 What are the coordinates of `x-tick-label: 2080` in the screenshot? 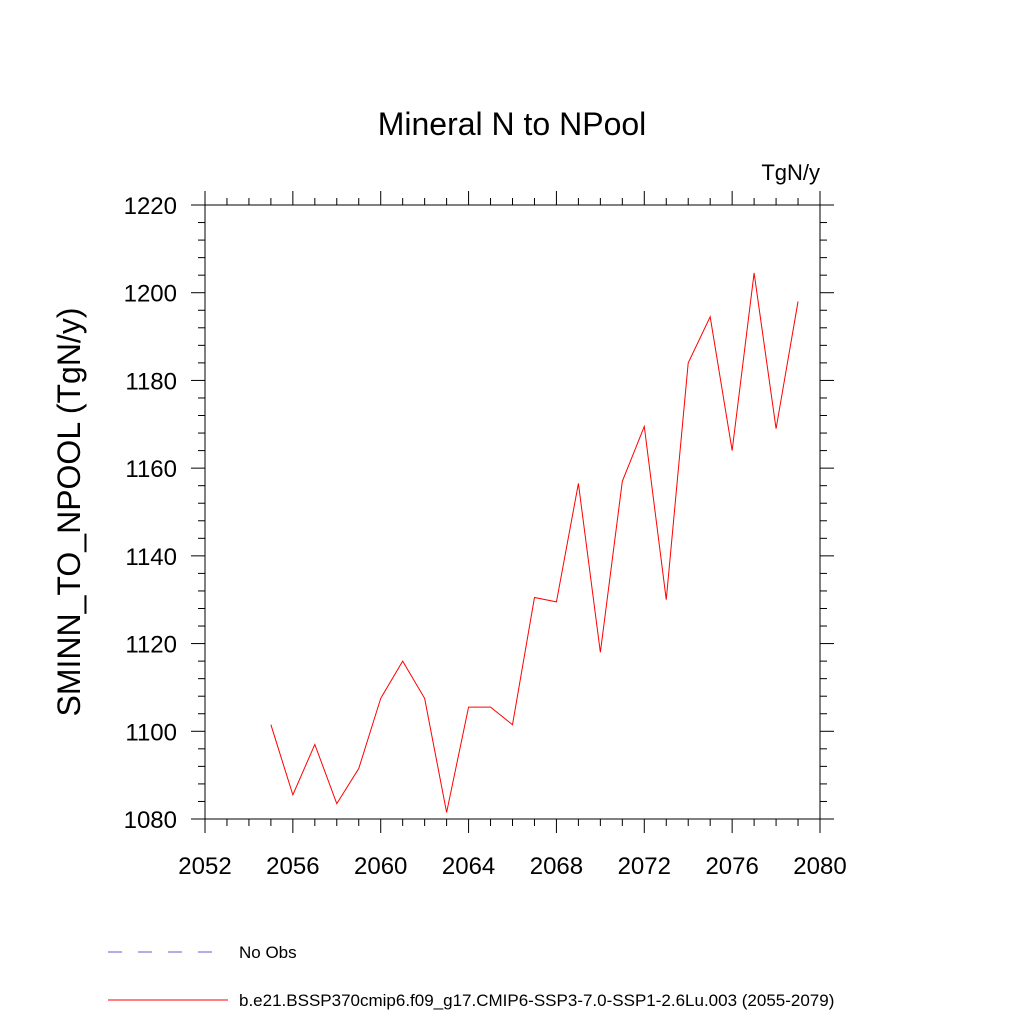 It's located at (819, 866).